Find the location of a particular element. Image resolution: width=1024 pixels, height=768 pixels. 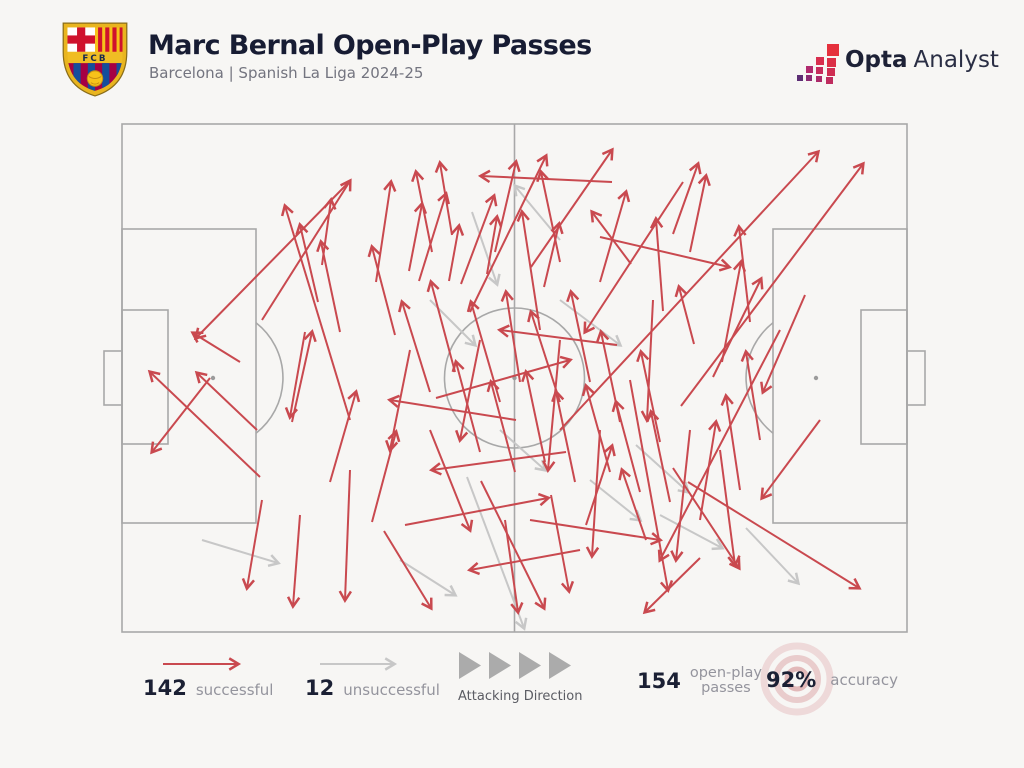

total-passes-label-line1: open-play is located at coordinates (725, 673).